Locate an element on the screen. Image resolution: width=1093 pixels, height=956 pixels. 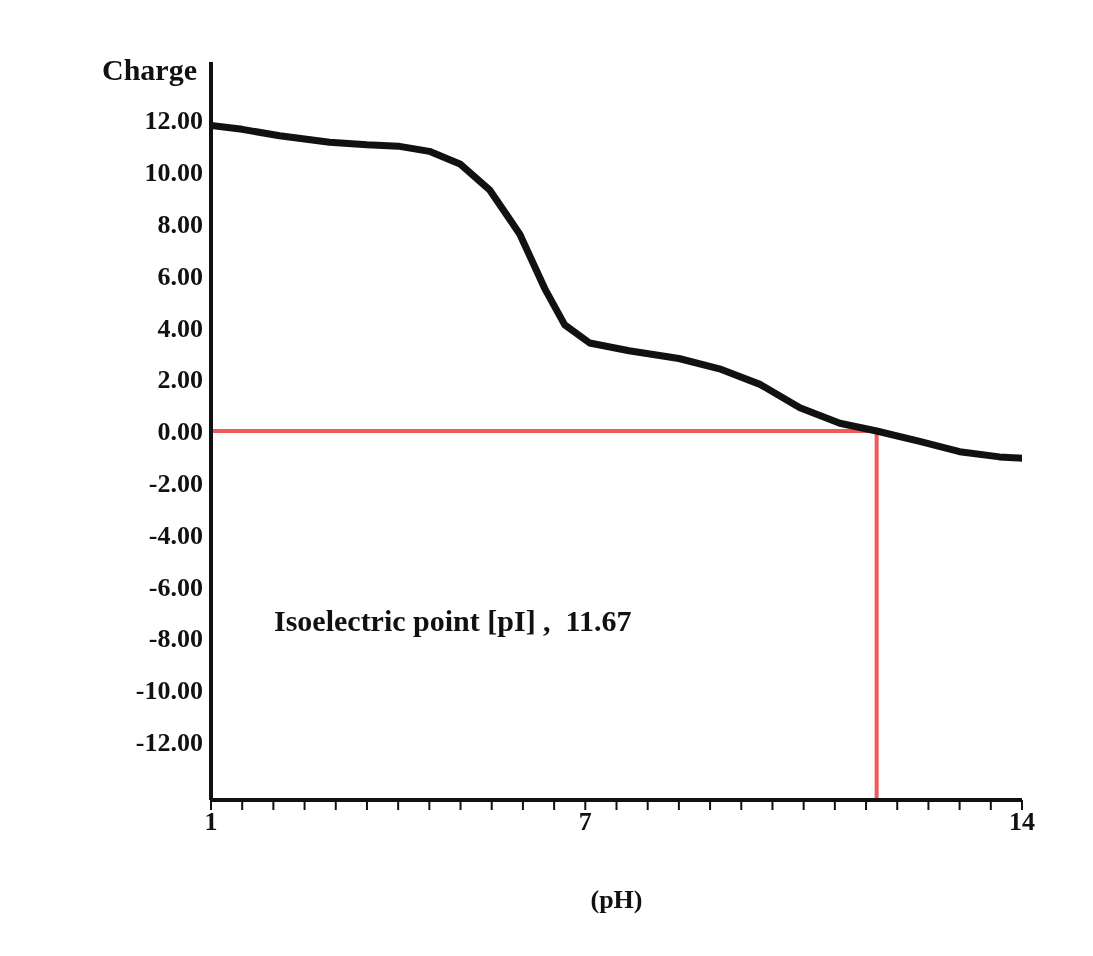
y-tick-label: 2.00 is located at coordinates (180, 380).